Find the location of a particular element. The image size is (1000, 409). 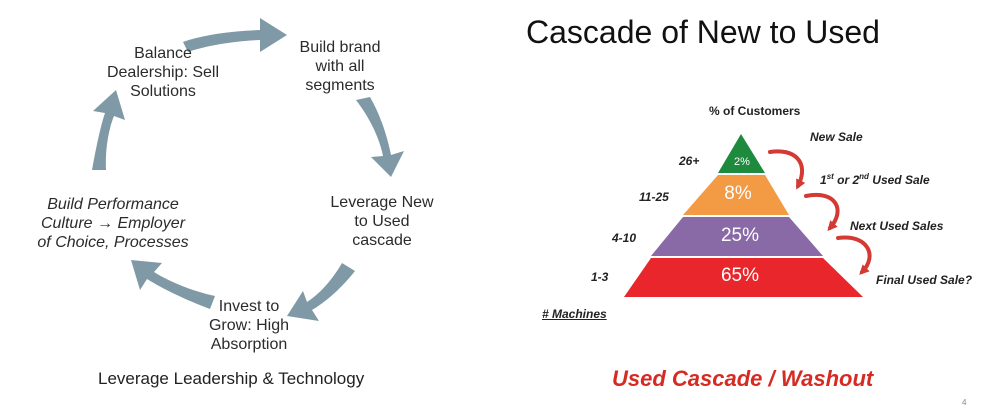

cycle-node-invest-line2: Grow: High is located at coordinates (249, 325).